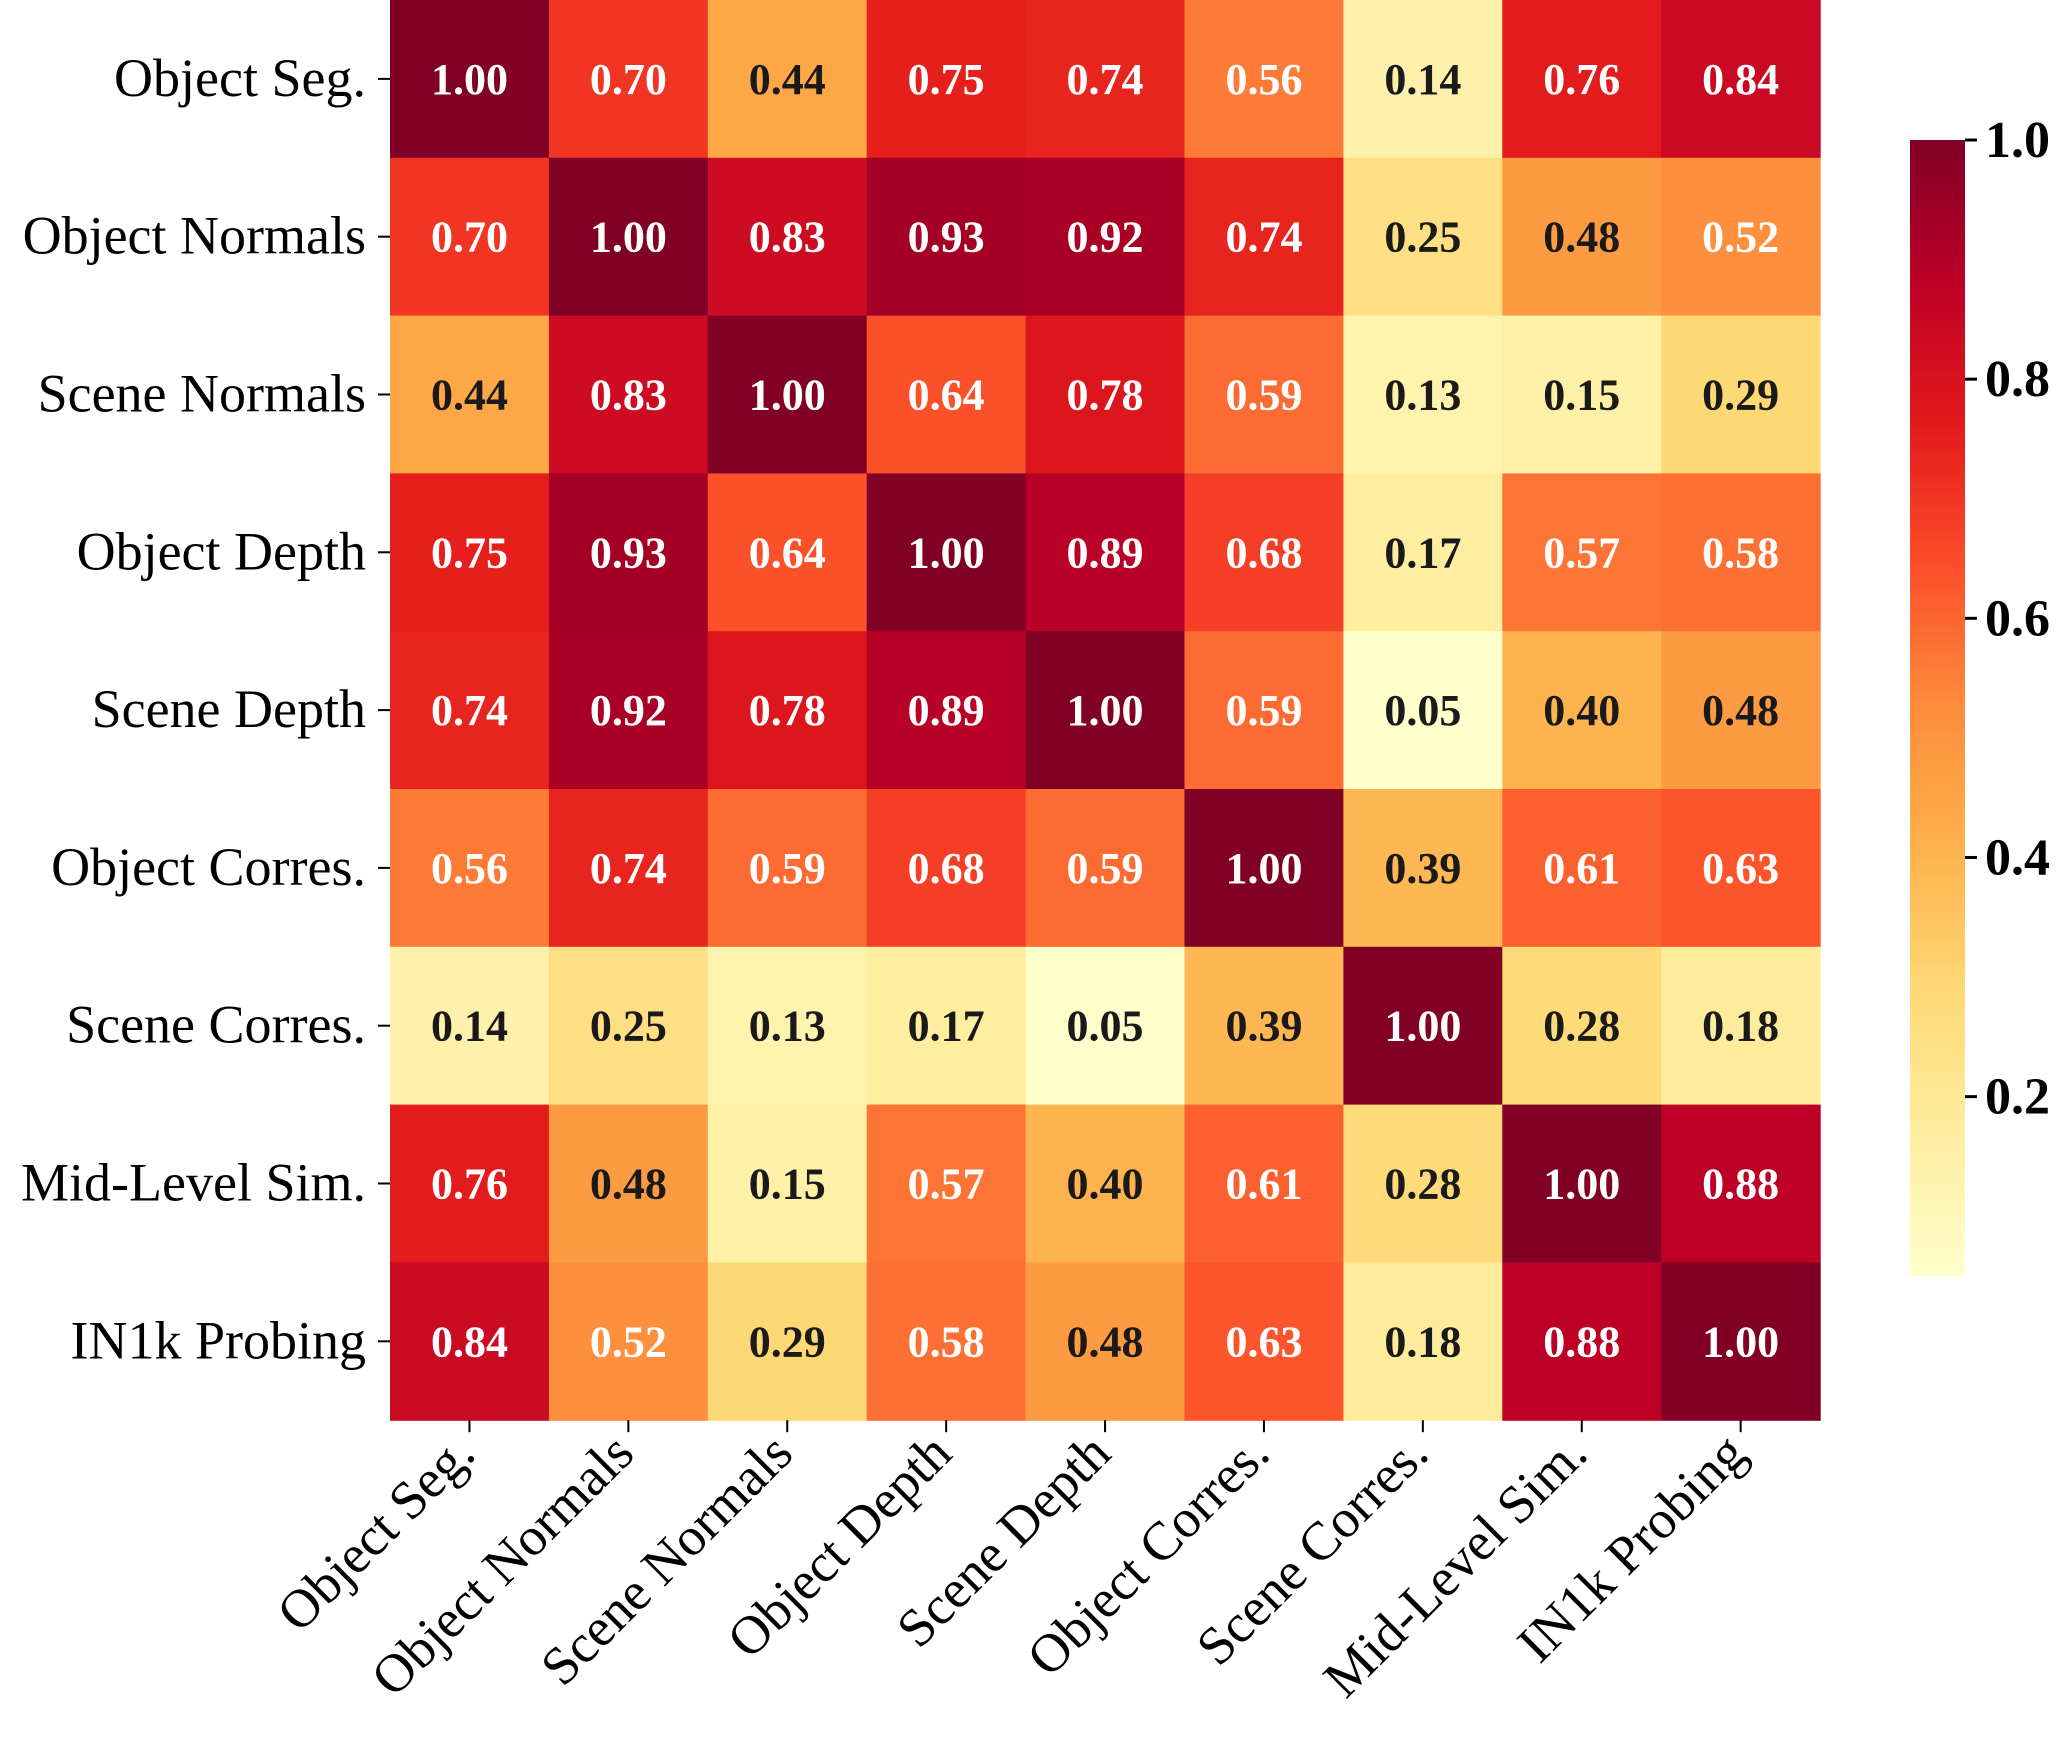 This screenshot has width=2060, height=1740. I want to click on cell-value-label: 0.13, so click(787, 1026).